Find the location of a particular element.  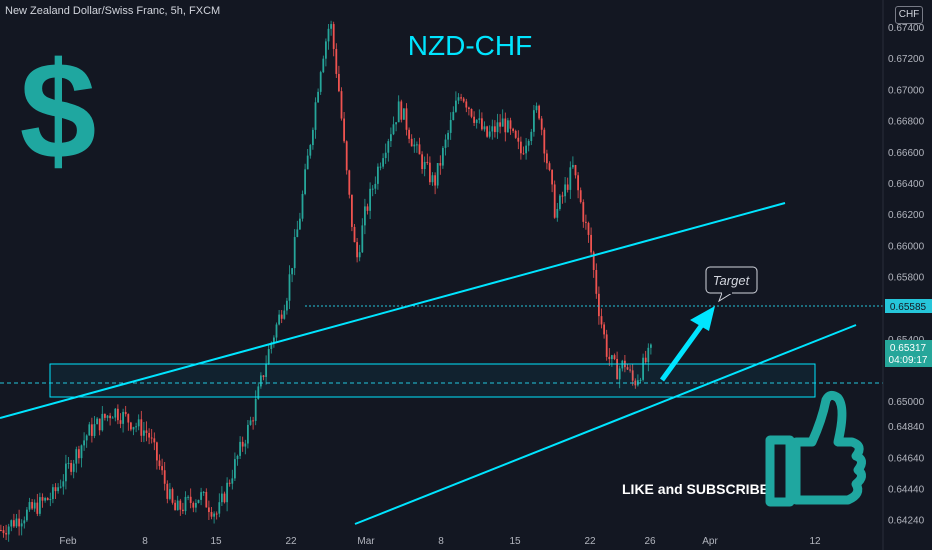

price-tick-label: 0.67200 is located at coordinates (906, 59).